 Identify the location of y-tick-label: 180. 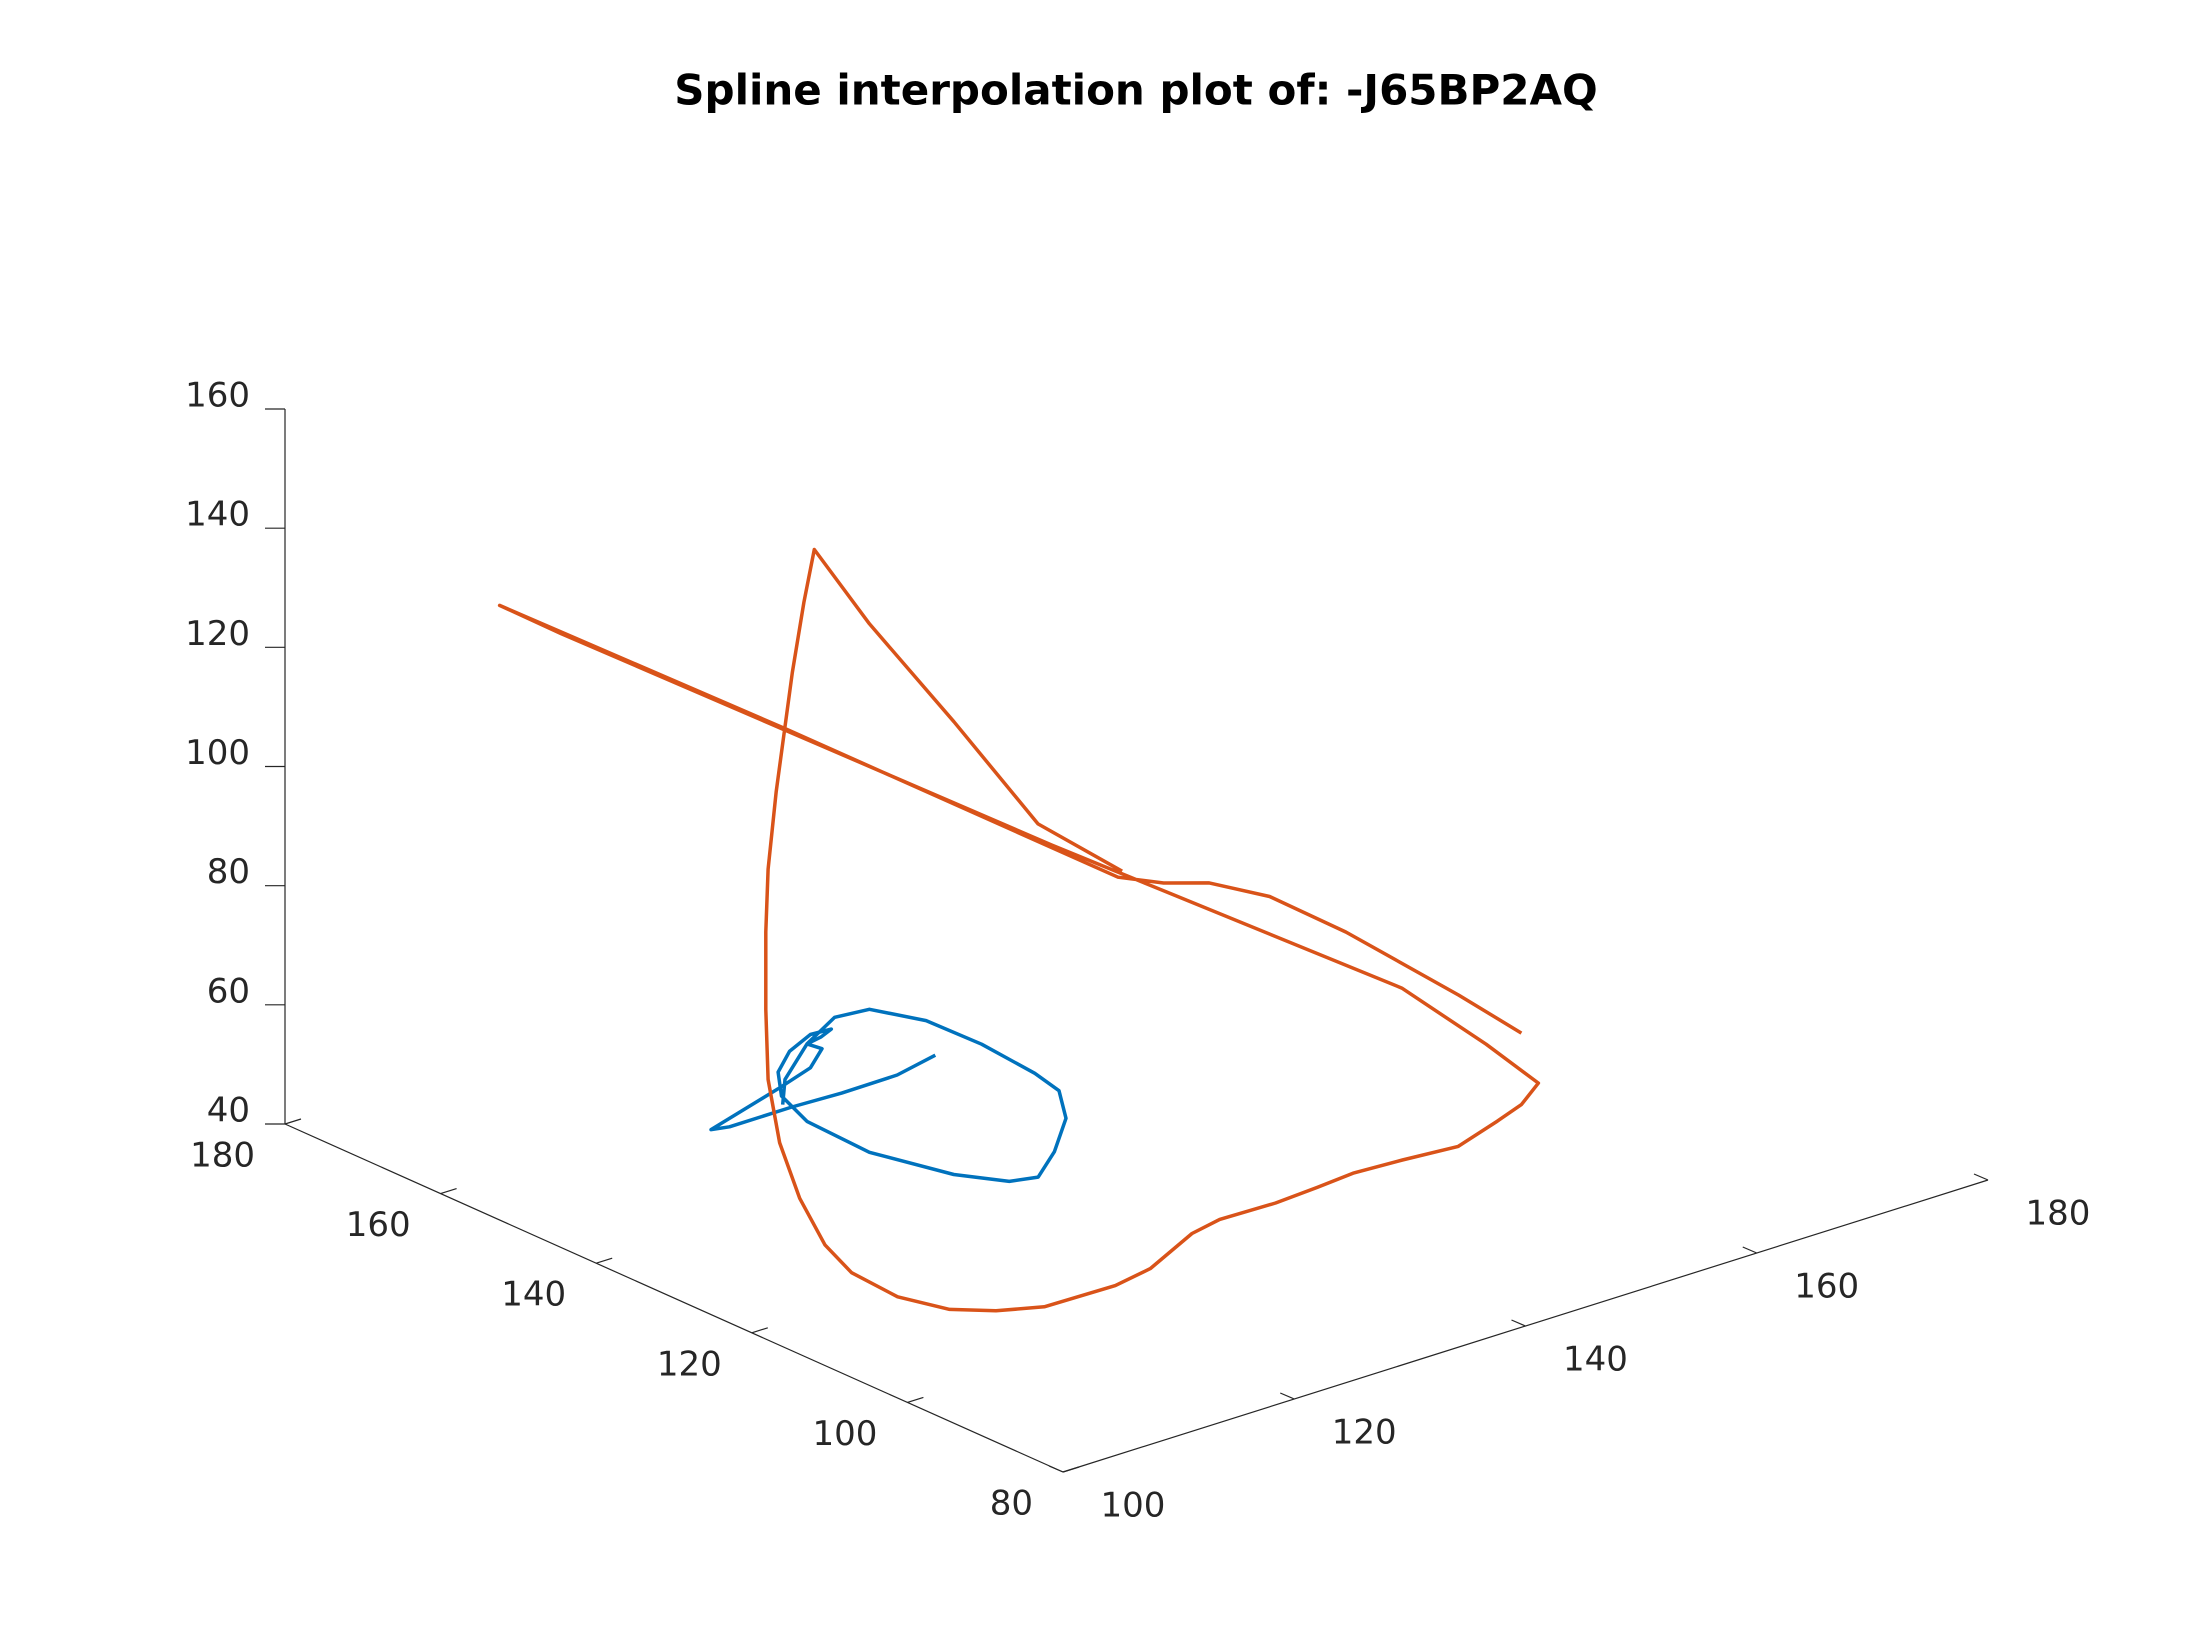
(222, 1156).